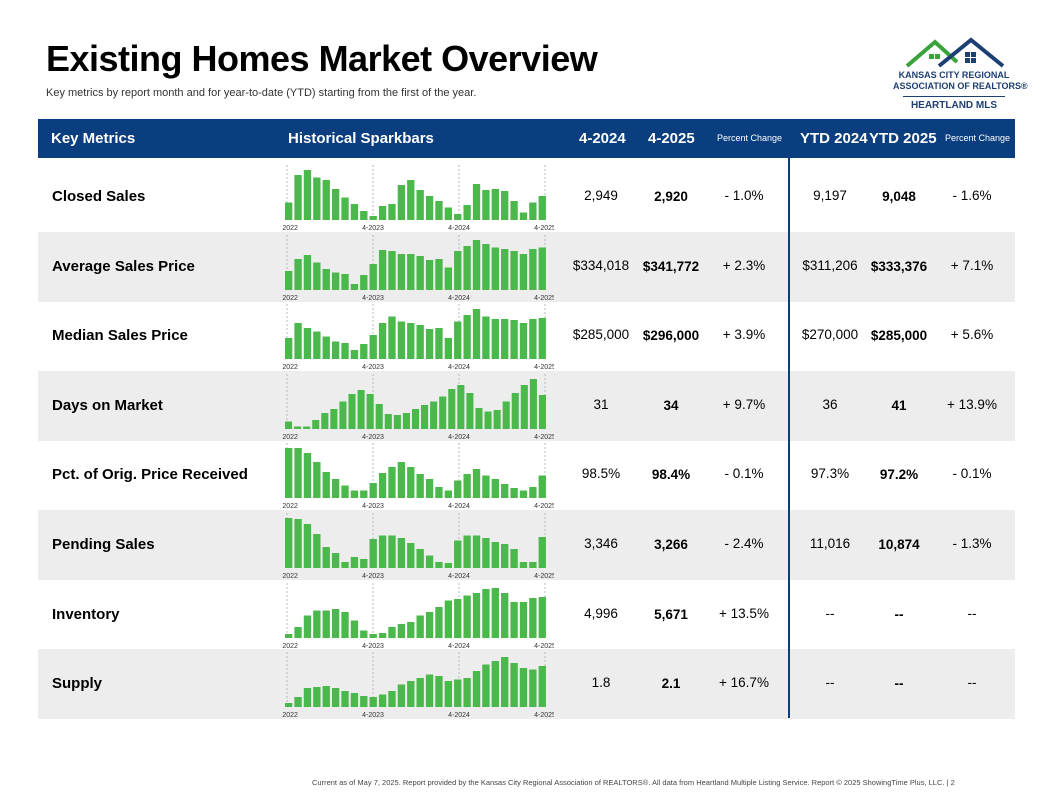  Describe the element at coordinates (830, 335) in the screenshot. I see `cell-ytd2024: $270,000` at that location.